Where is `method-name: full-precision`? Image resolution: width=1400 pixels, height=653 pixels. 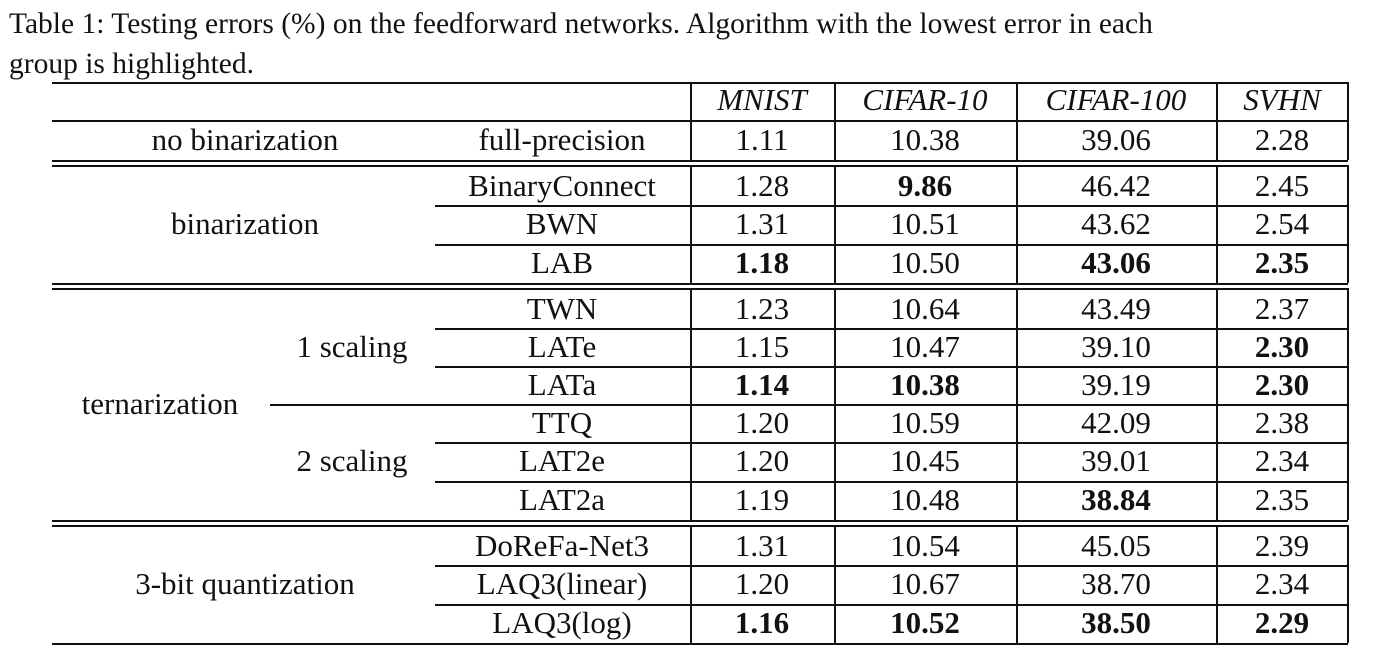 method-name: full-precision is located at coordinates (562, 139).